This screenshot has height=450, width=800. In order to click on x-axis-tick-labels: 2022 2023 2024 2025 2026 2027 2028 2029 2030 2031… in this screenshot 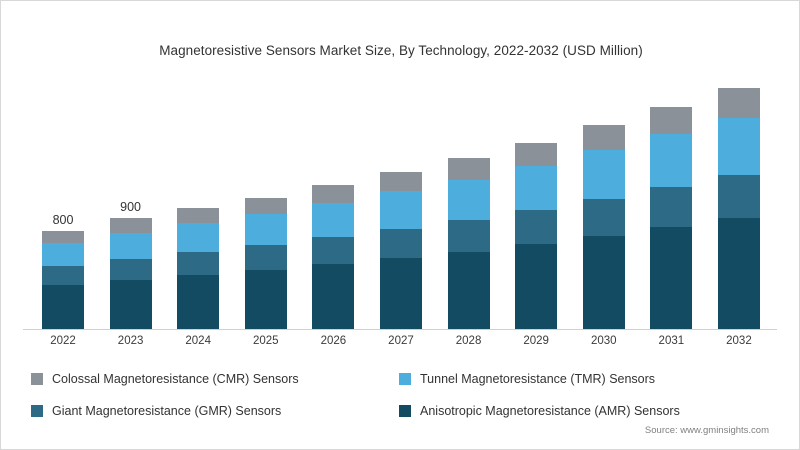, I will do `click(401, 344)`.